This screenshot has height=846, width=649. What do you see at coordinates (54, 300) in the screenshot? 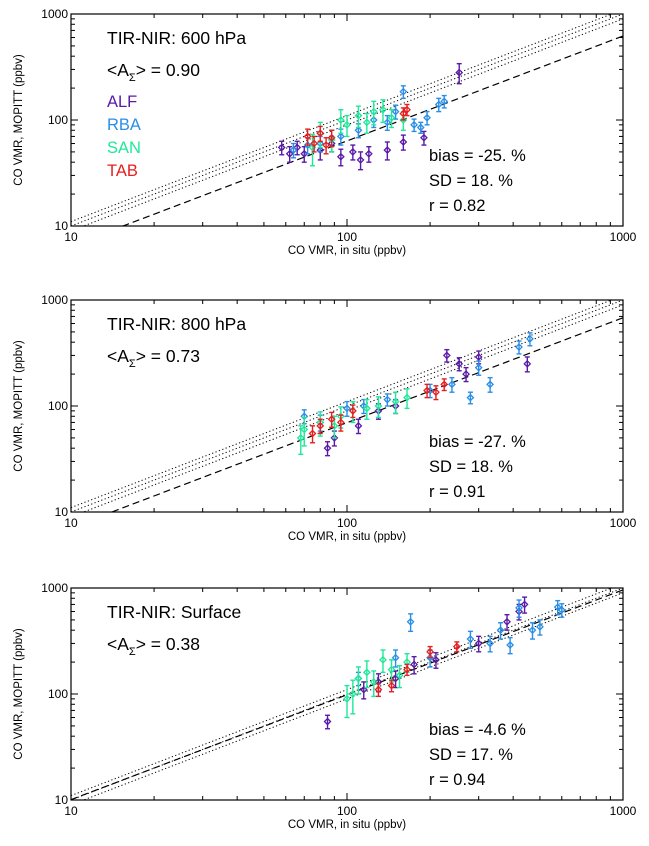
I see `y-tick-label: 1000` at bounding box center [54, 300].